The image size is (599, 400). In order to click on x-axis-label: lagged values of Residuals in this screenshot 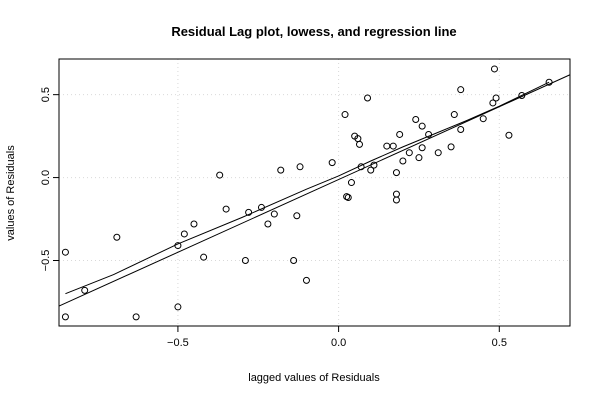, I will do `click(314, 378)`.